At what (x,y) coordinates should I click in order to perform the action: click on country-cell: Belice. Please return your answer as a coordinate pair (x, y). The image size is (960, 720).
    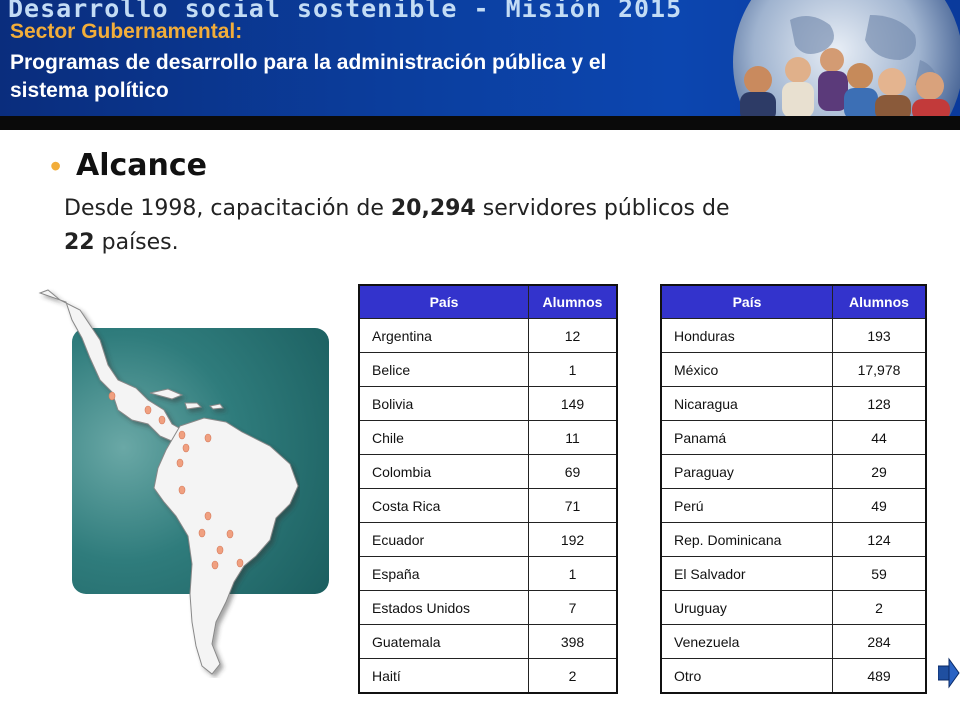
    Looking at the image, I should click on (443, 369).